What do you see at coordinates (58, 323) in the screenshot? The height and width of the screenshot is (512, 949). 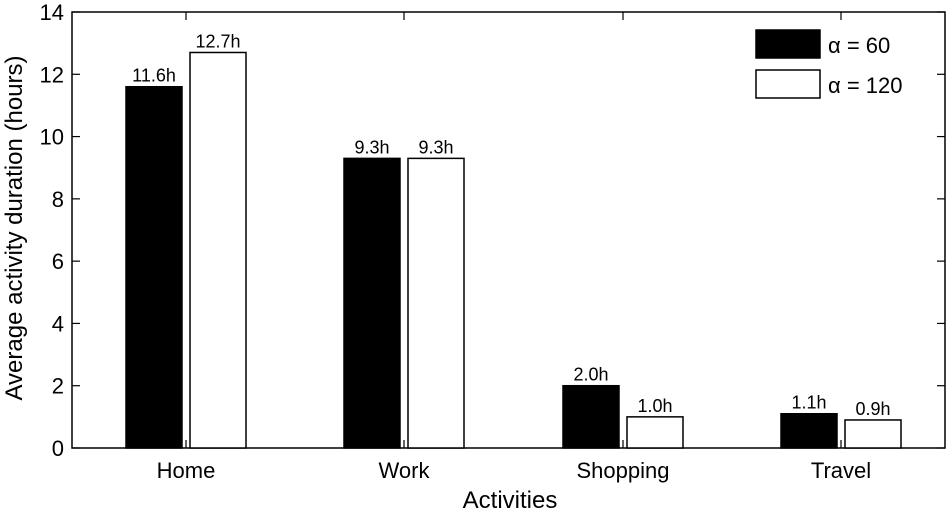 I see `y-tick-label: 4` at bounding box center [58, 323].